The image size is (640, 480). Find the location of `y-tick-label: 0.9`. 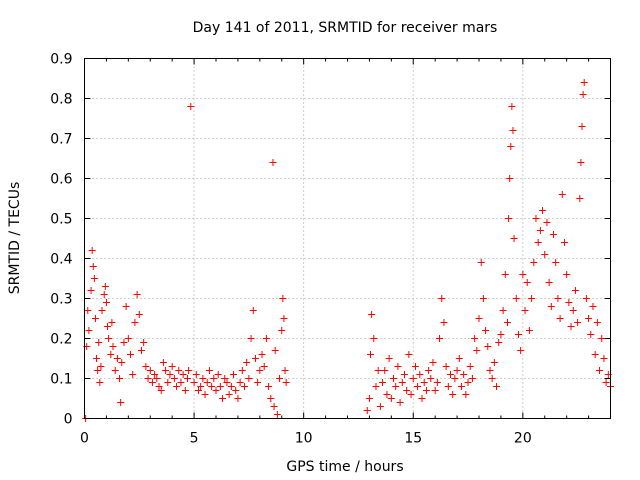

y-tick-label: 0.9 is located at coordinates (61, 60).